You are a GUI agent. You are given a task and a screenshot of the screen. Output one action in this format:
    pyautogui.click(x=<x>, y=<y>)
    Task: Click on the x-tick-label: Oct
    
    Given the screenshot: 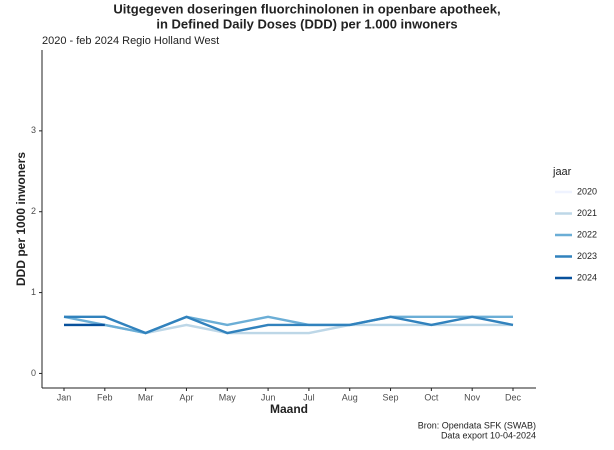 What is the action you would take?
    pyautogui.click(x=431, y=397)
    